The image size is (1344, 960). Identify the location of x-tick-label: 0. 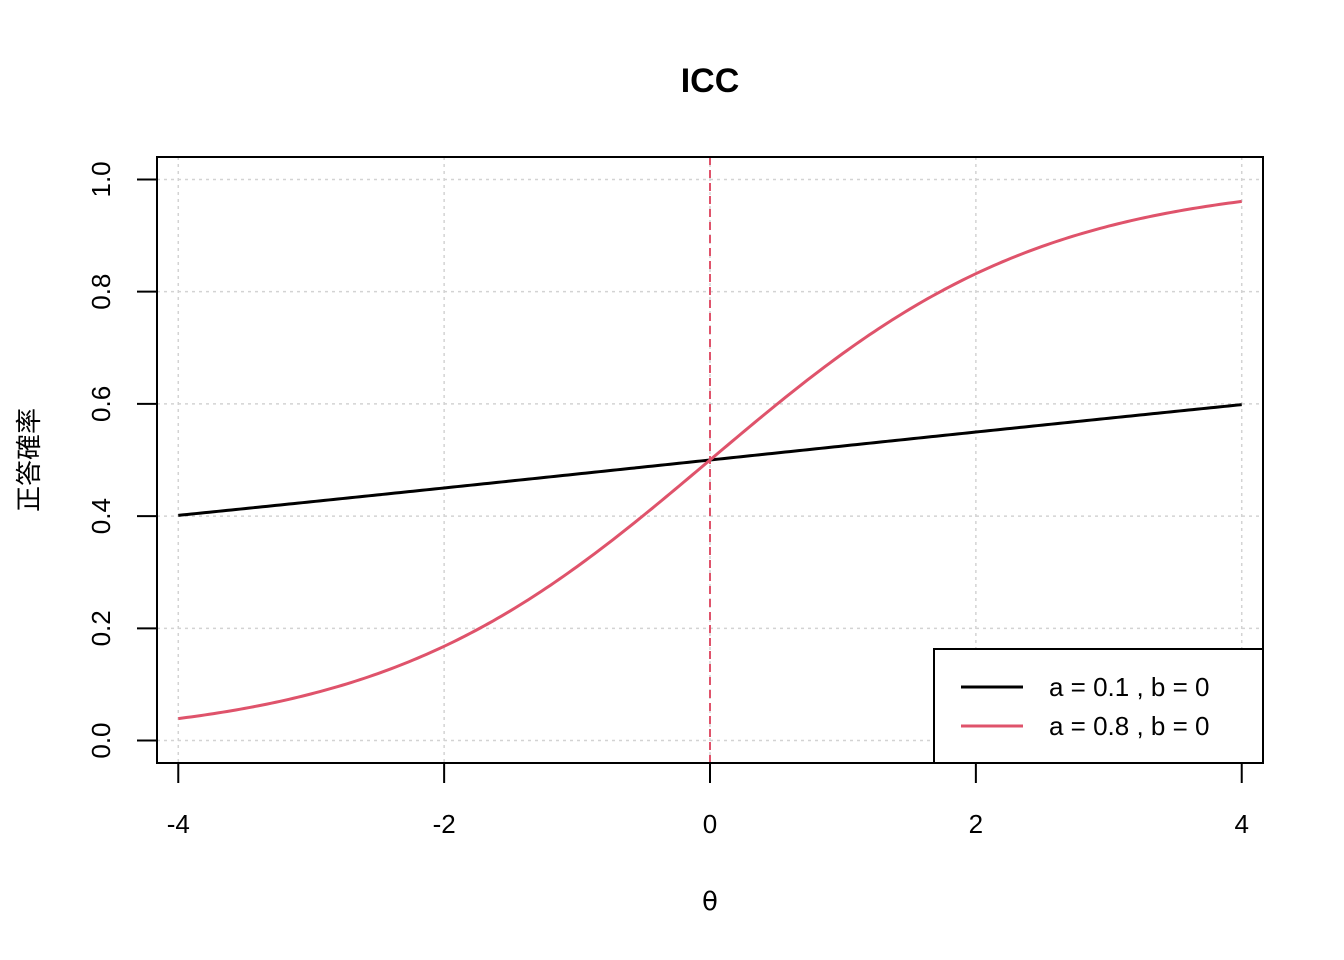
(710, 824).